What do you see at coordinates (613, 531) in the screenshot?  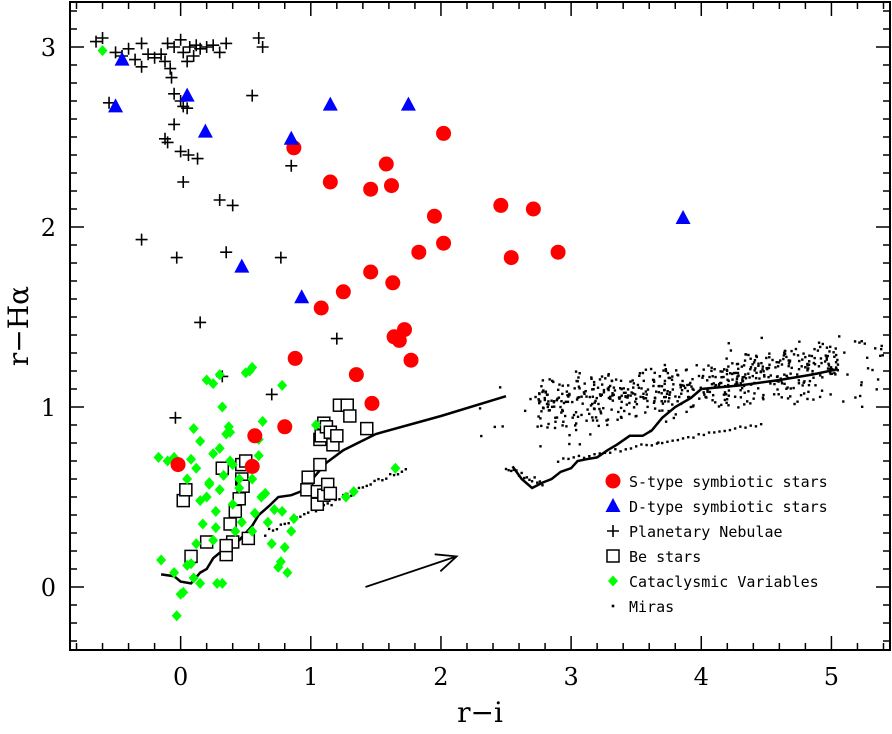 I see `legend-plus-marker` at bounding box center [613, 531].